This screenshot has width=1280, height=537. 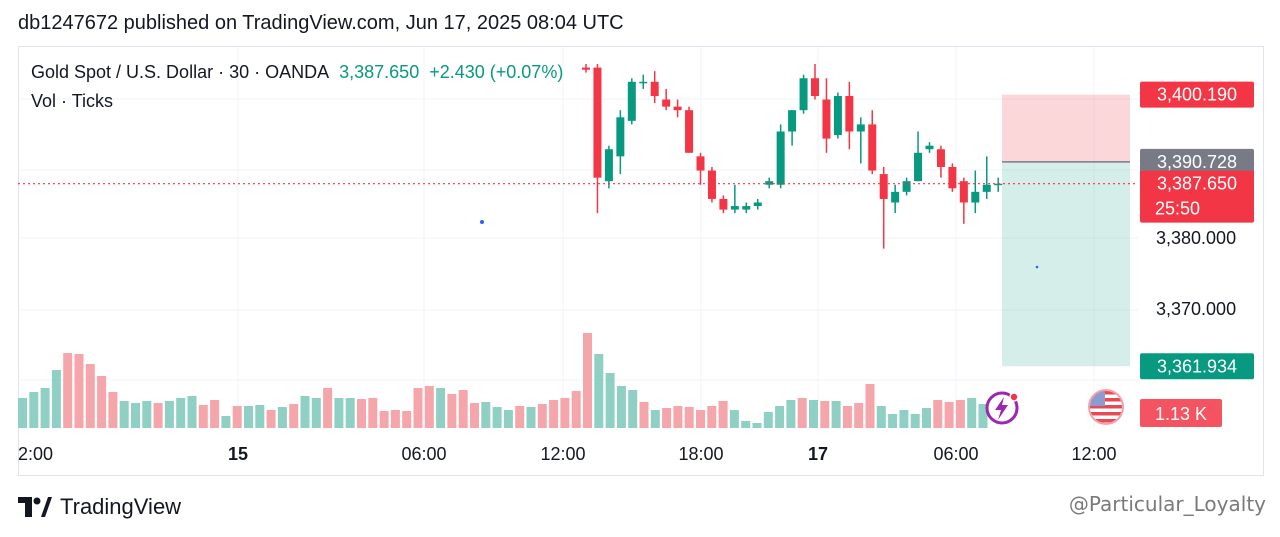 What do you see at coordinates (1066, 128) in the screenshot?
I see `position-target-zone` at bounding box center [1066, 128].